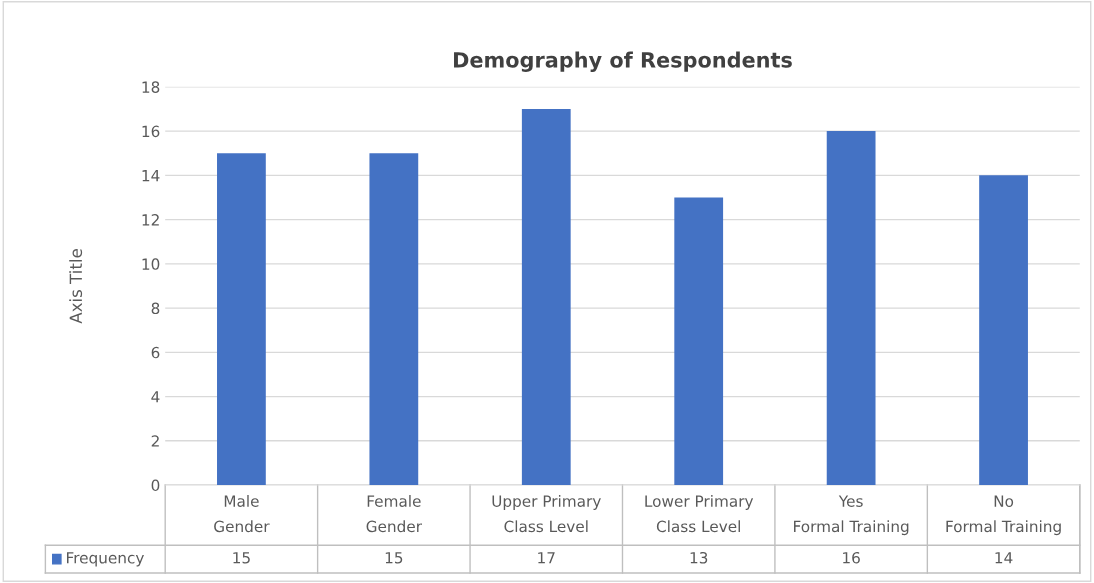  What do you see at coordinates (242, 514) in the screenshot?
I see `x-tick-label: Male Gender` at bounding box center [242, 514].